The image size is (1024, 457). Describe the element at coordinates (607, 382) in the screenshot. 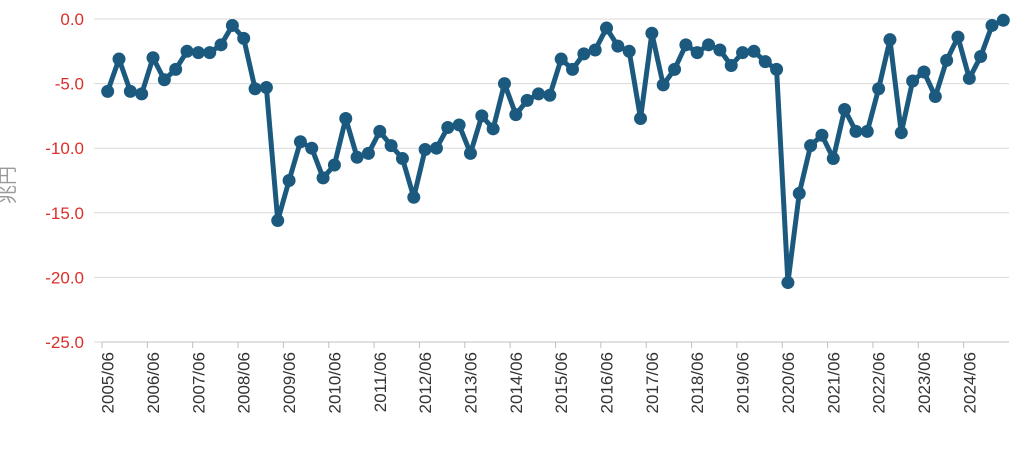

I see `x-tick-label: 2016/06` at that location.